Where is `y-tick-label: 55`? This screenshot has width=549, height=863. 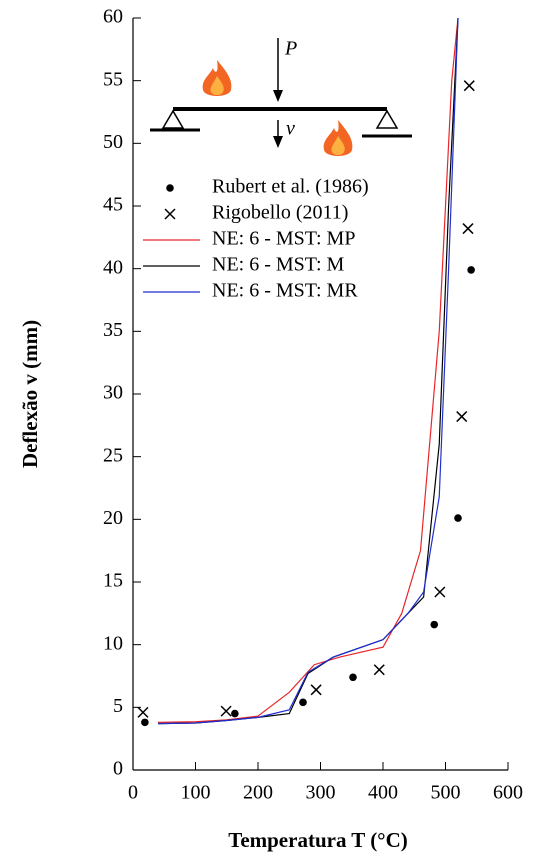 y-tick-label: 55 is located at coordinates (113, 79).